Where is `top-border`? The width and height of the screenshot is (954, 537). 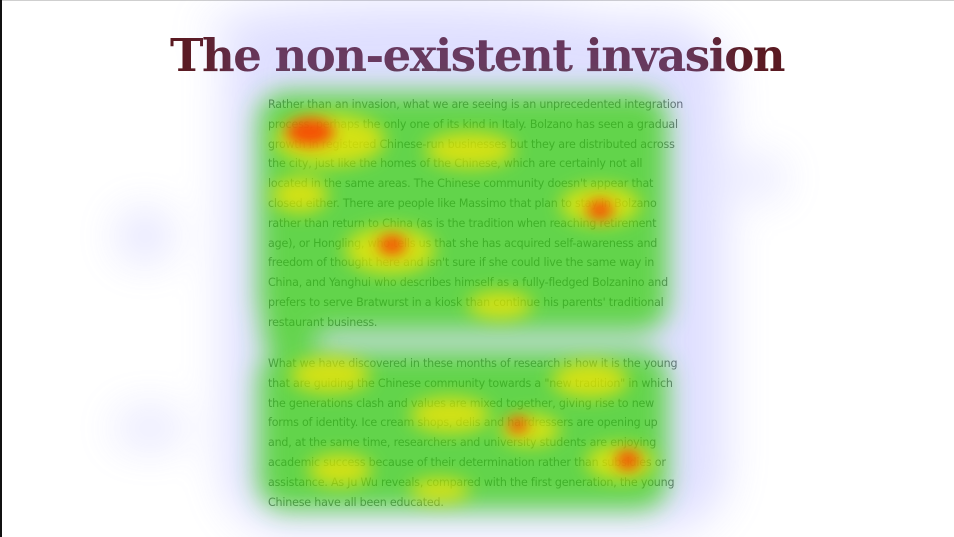 top-border is located at coordinates (477, 0).